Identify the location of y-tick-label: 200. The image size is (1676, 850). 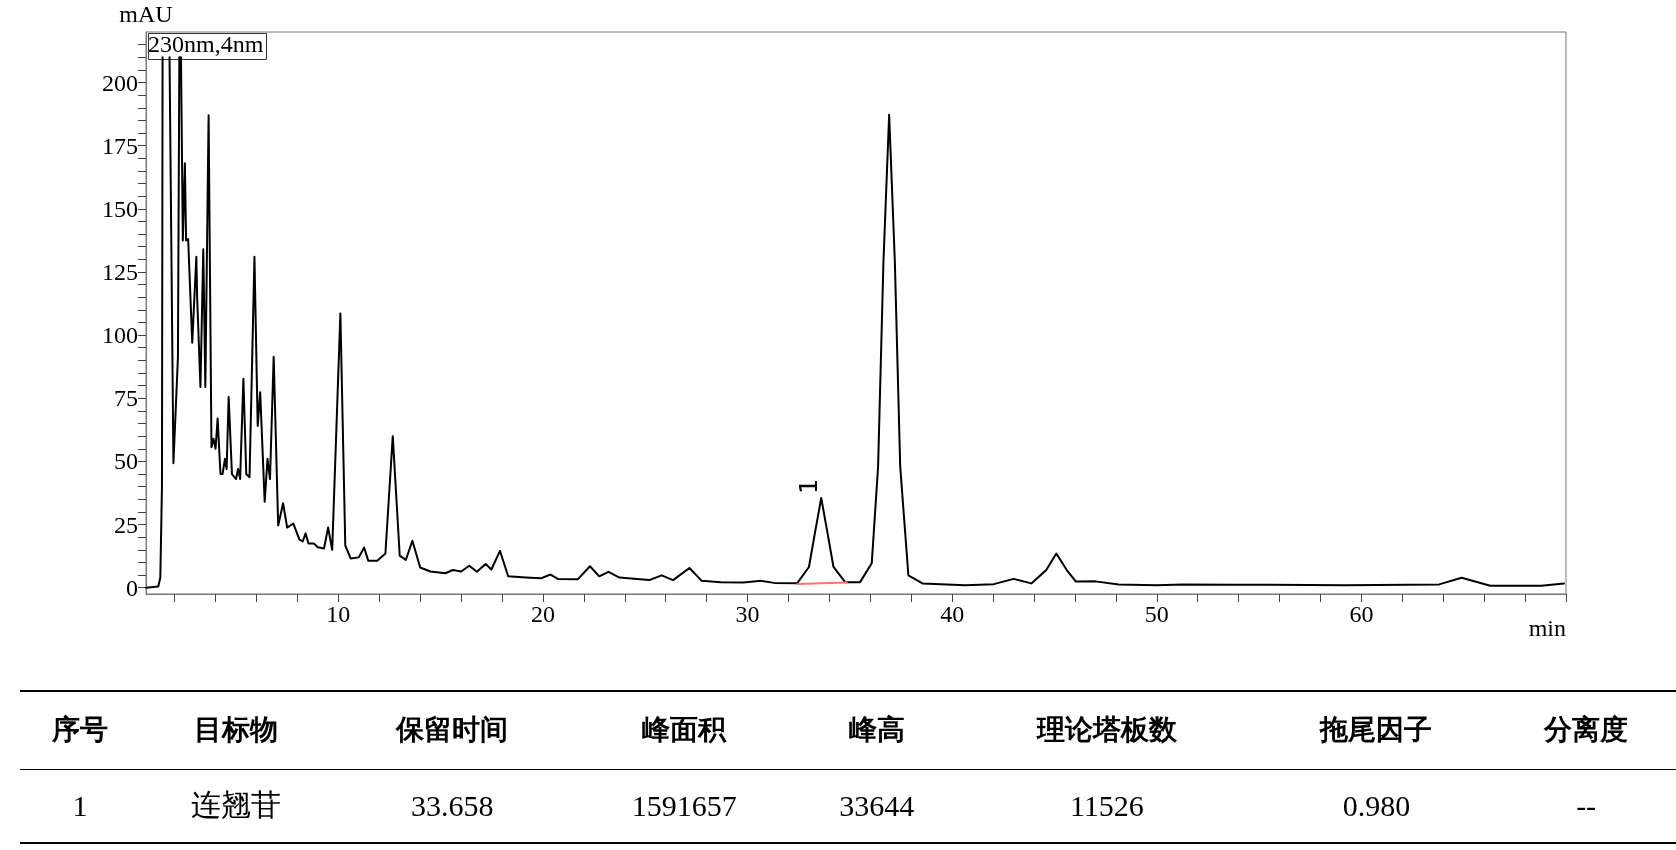
(120, 82).